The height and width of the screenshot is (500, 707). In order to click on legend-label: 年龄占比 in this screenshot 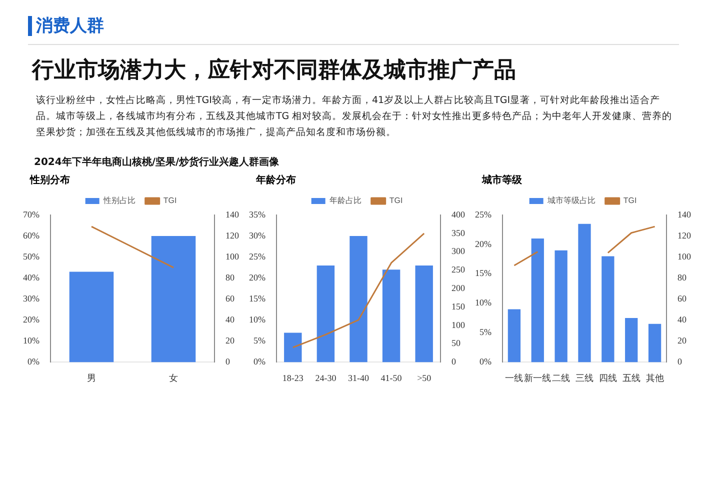, I will do `click(345, 201)`.